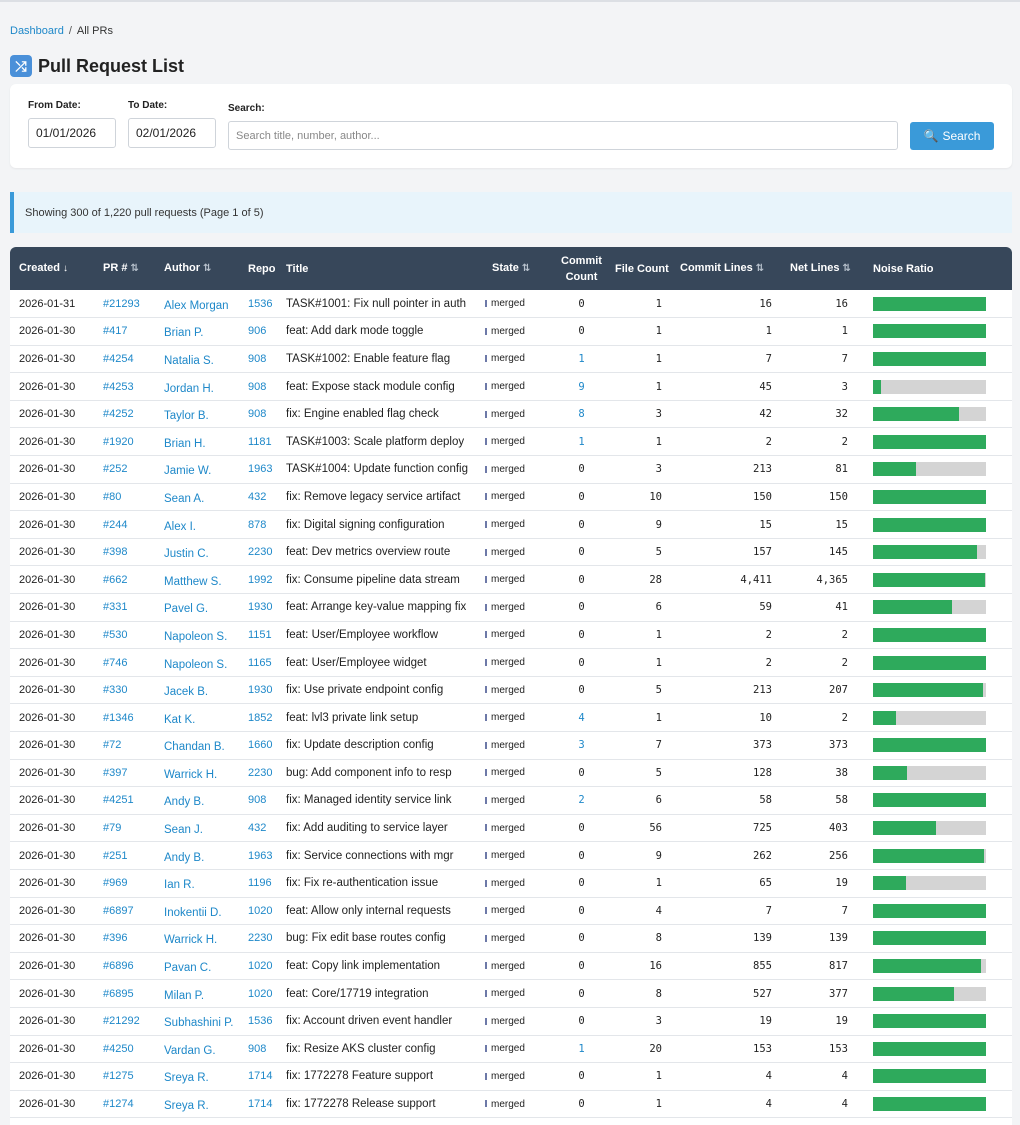 This screenshot has height=1125, width=1020. Describe the element at coordinates (180, 526) in the screenshot. I see `author-link: Alex I.` at that location.